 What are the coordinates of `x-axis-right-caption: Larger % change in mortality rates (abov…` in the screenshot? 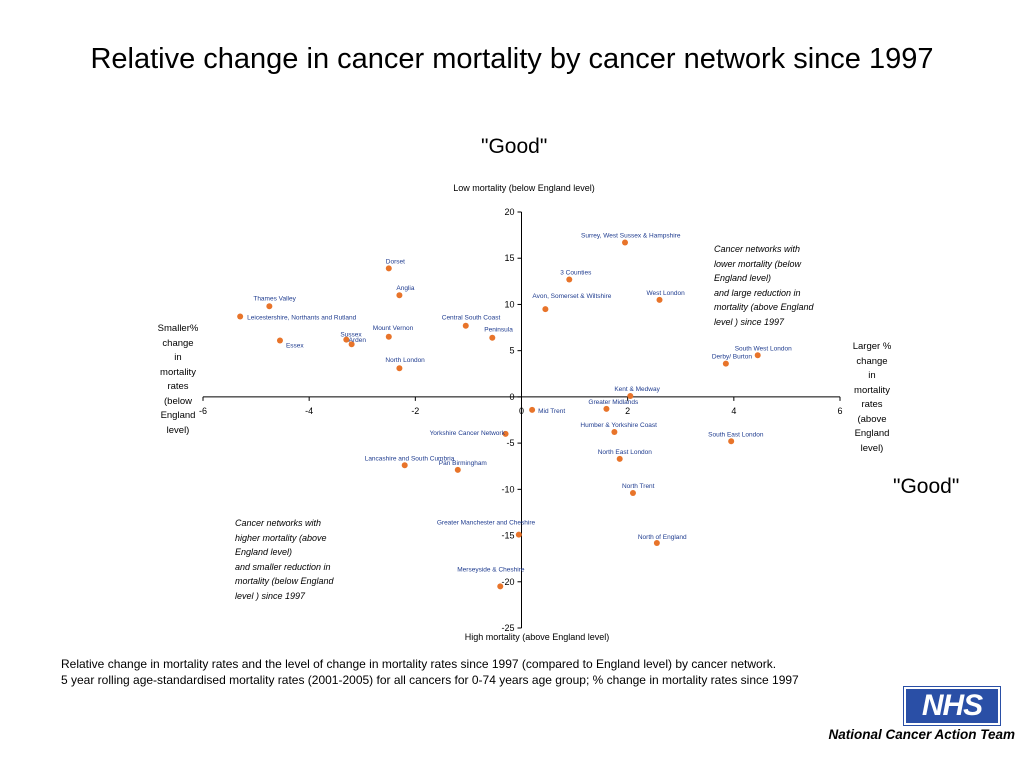 It's located at (872, 398).